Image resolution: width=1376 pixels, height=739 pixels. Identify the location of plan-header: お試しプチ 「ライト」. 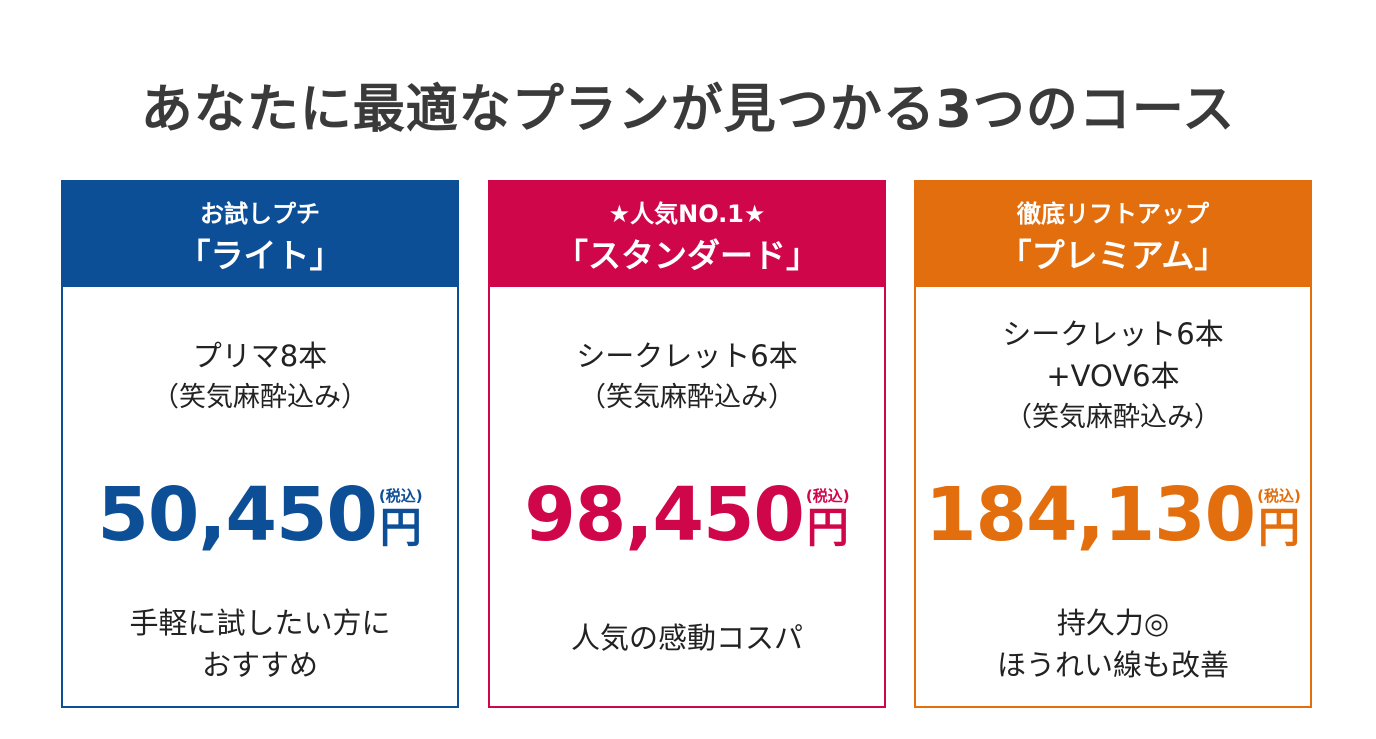
(260, 234).